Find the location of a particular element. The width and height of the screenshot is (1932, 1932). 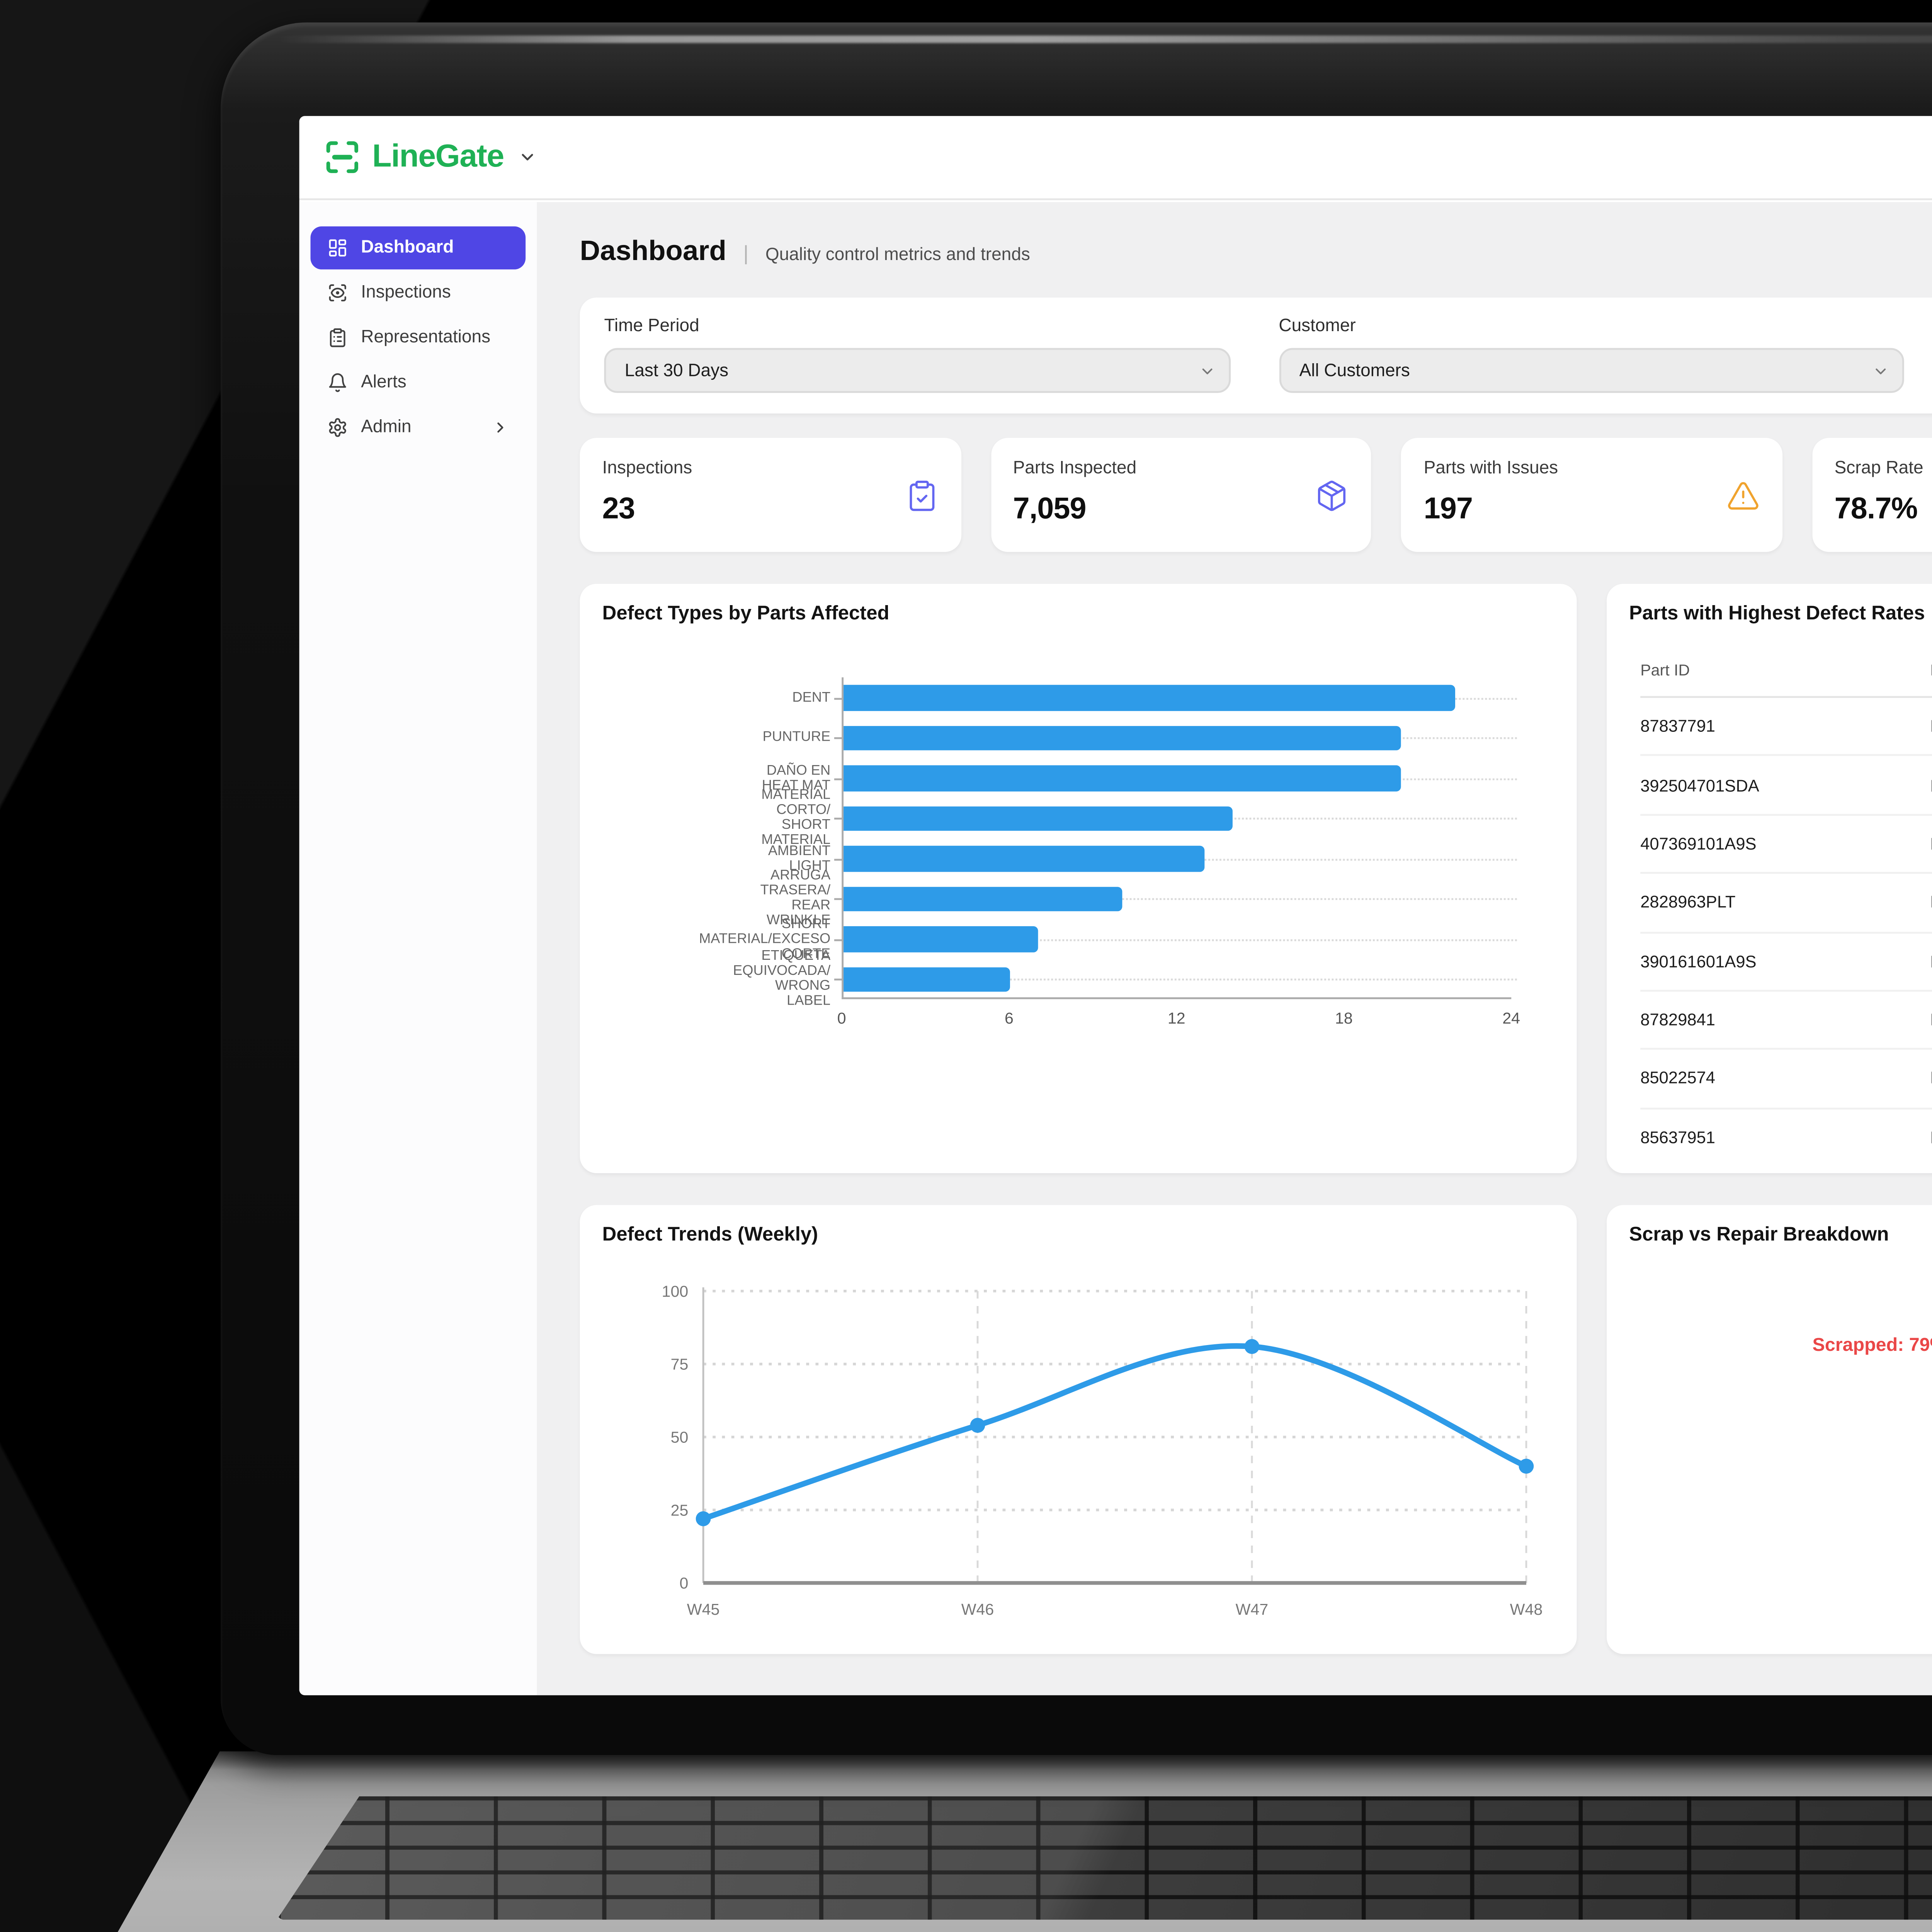

stat-value: 7,059 is located at coordinates (1050, 510).